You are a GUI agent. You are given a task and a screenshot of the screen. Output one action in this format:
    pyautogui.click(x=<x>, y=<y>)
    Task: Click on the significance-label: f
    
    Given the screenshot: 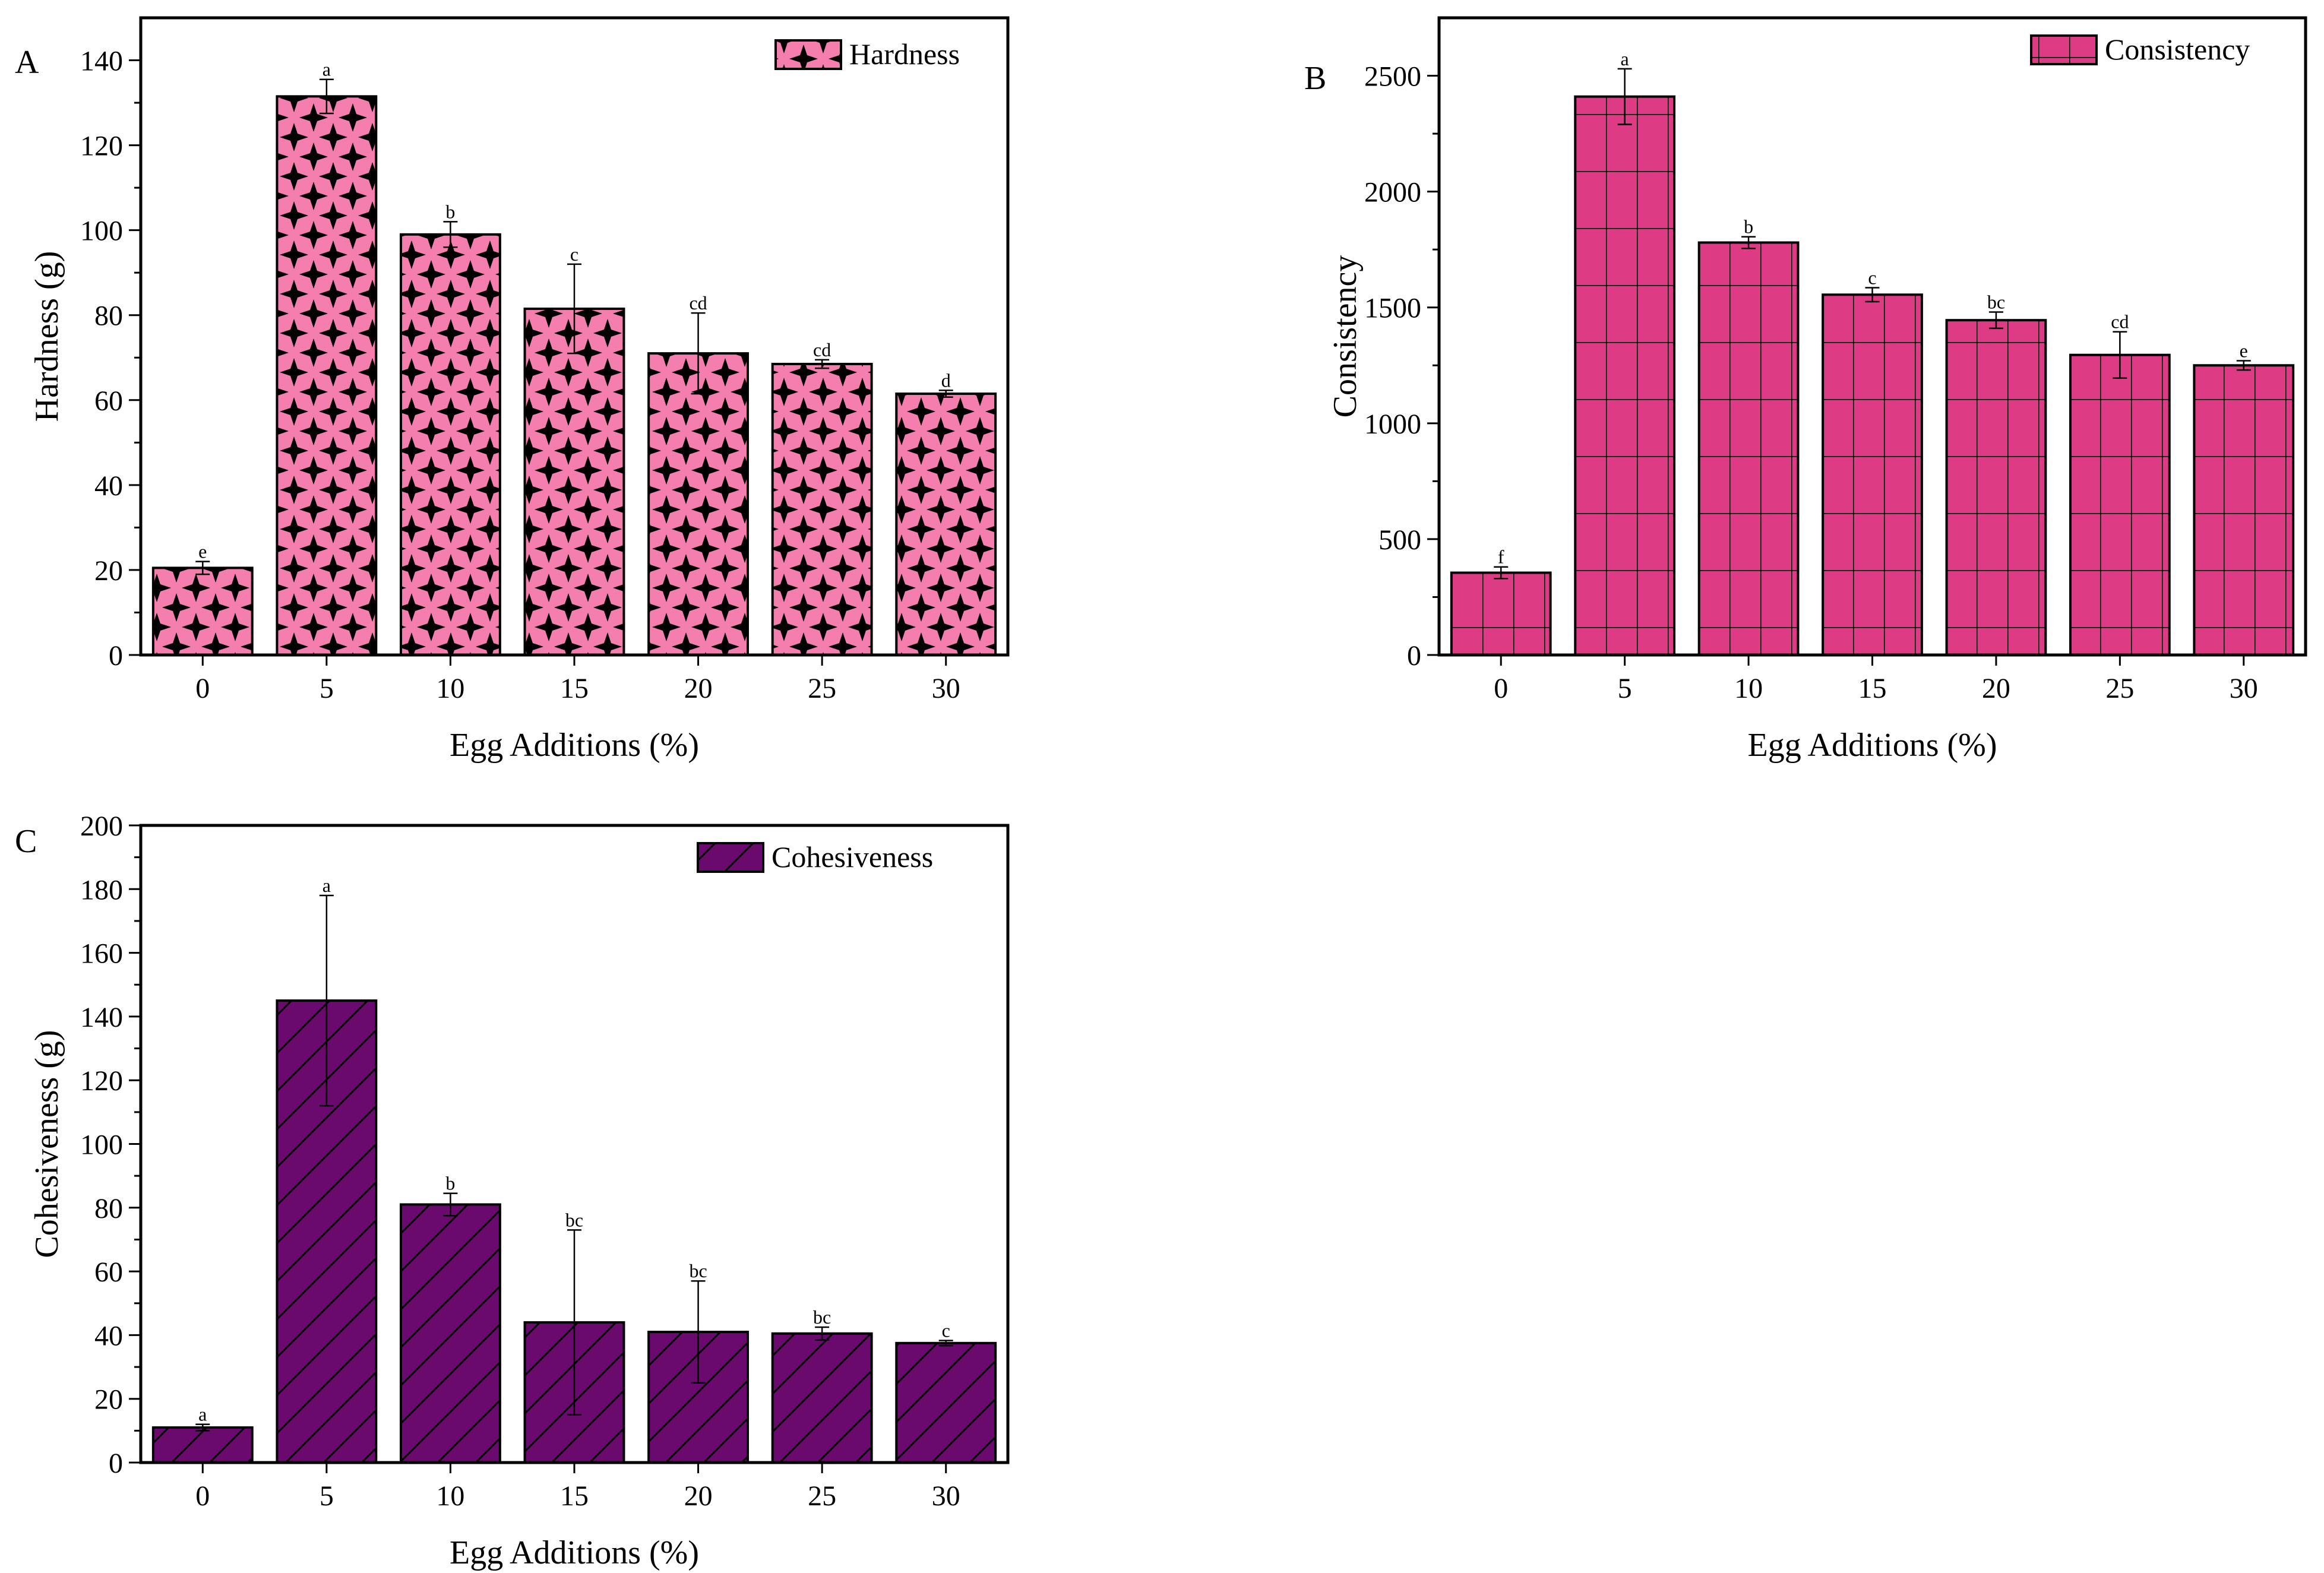 What is the action you would take?
    pyautogui.click(x=1501, y=557)
    